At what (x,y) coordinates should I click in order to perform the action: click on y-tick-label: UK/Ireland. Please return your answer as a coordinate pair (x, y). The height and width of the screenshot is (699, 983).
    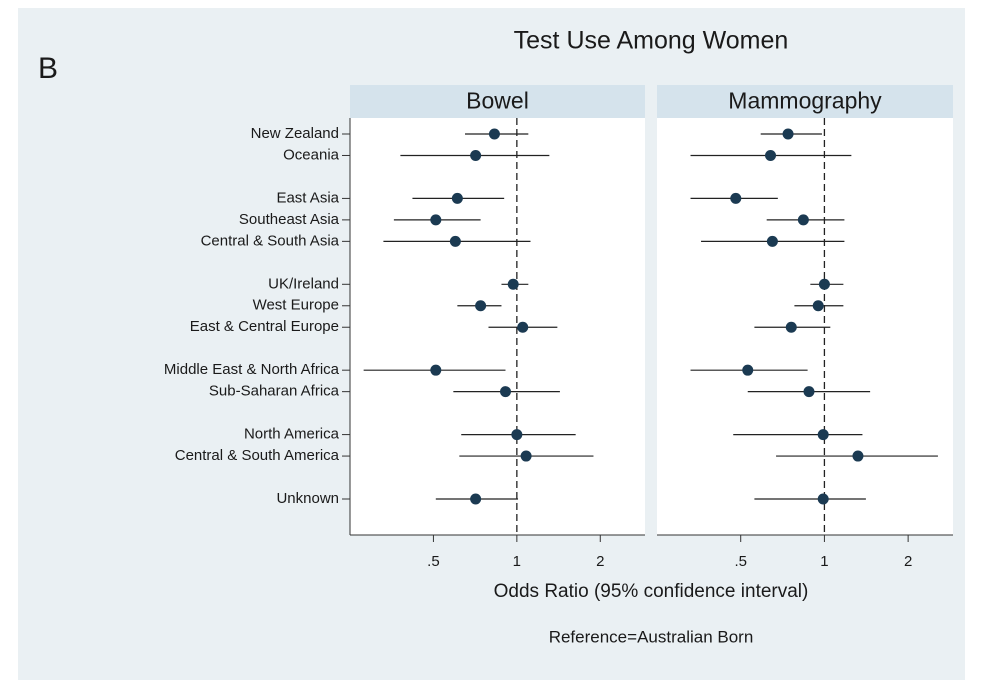
    Looking at the image, I should click on (303, 283).